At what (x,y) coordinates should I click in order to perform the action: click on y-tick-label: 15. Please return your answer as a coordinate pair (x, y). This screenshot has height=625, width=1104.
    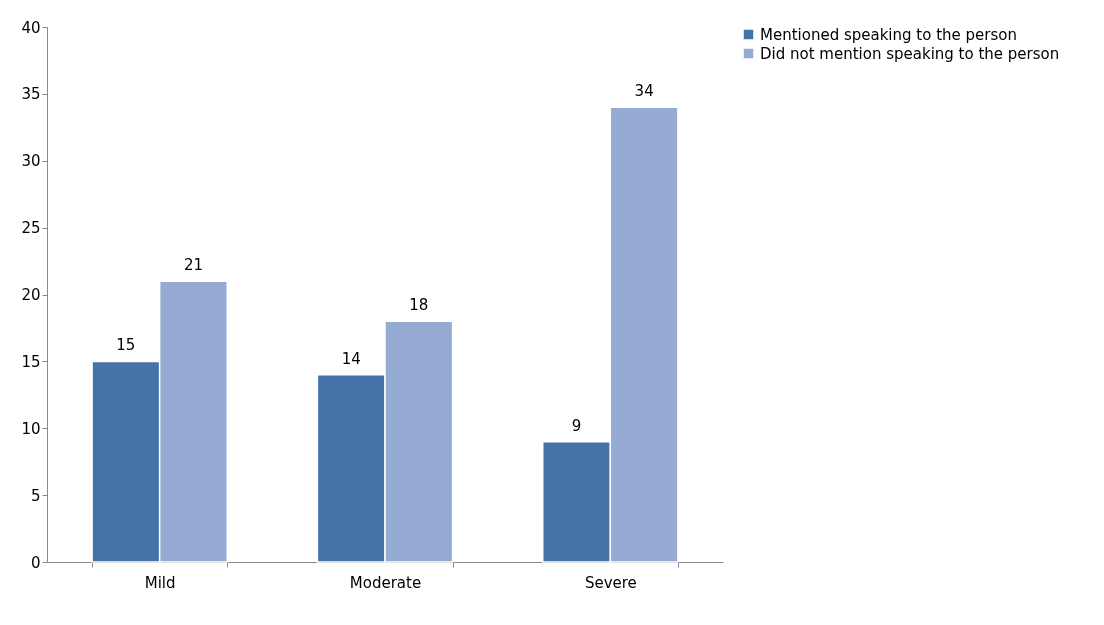
    Looking at the image, I should click on (31, 361).